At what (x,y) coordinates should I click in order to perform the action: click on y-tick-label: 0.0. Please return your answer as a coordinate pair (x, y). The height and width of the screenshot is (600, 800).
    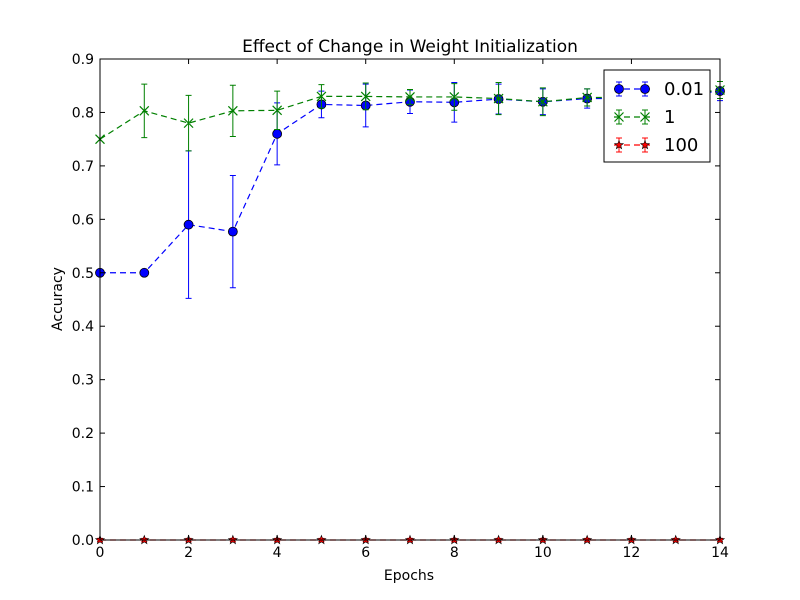
    Looking at the image, I should click on (83, 541).